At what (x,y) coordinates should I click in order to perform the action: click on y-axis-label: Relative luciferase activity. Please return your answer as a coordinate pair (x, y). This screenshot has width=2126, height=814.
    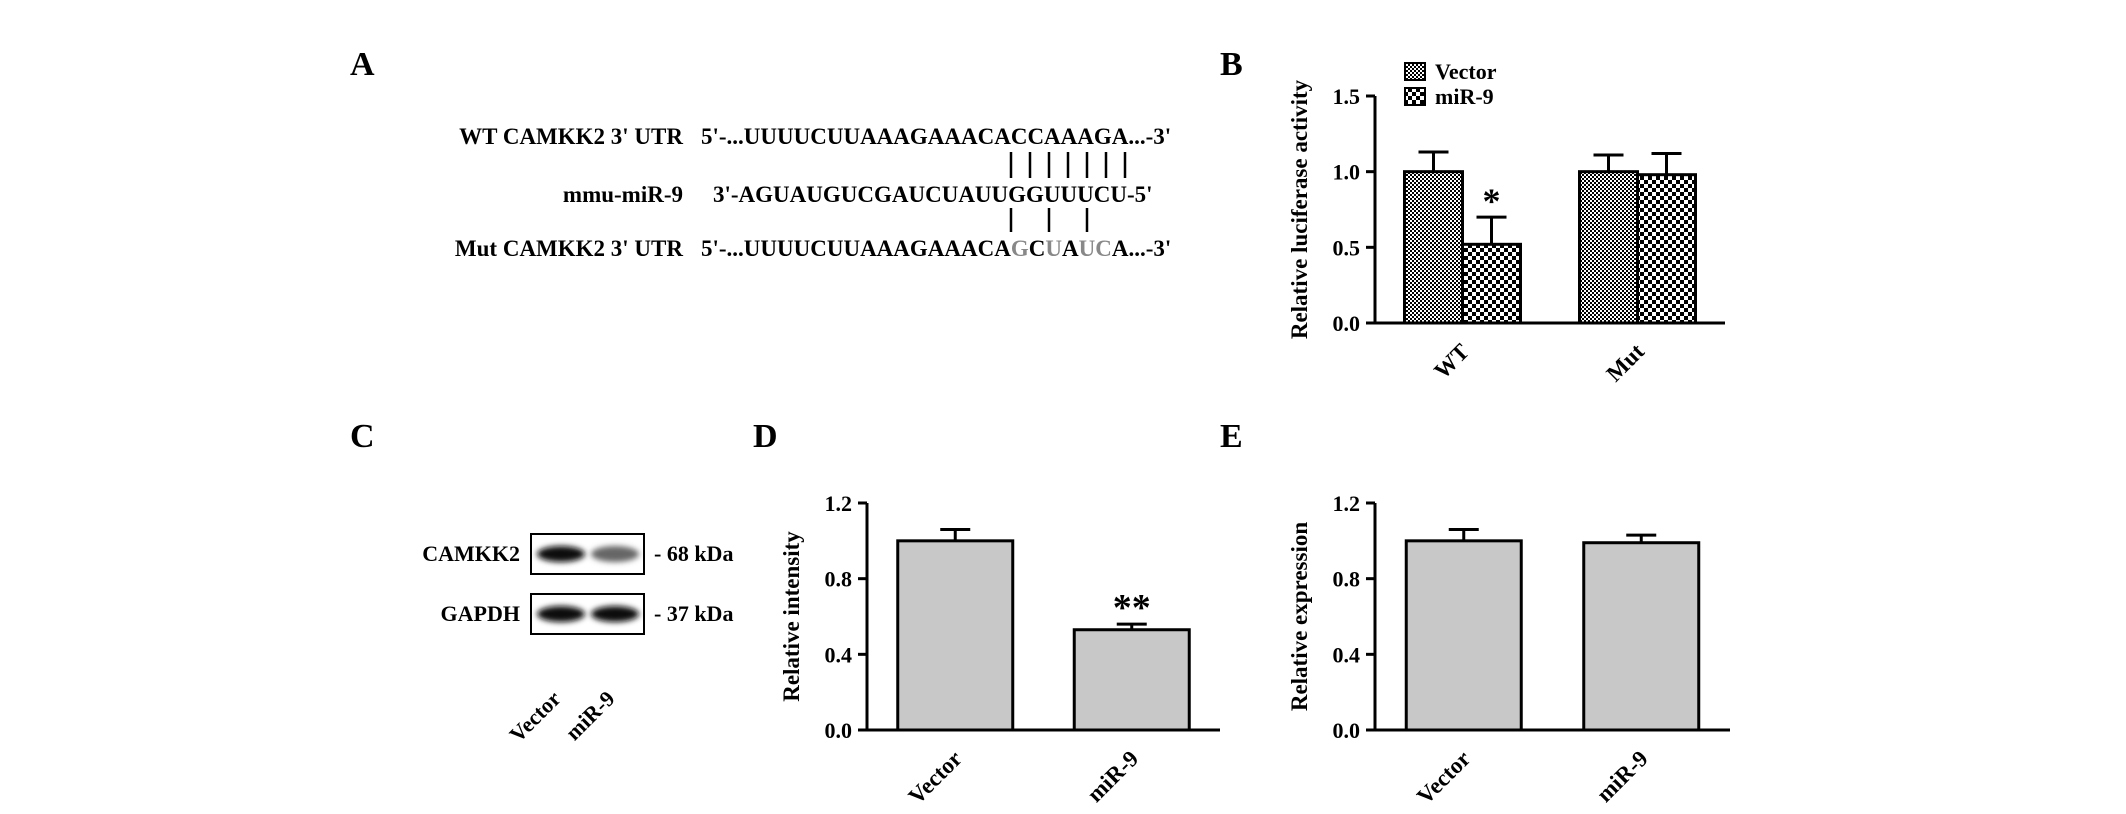
    Looking at the image, I should click on (1299, 209).